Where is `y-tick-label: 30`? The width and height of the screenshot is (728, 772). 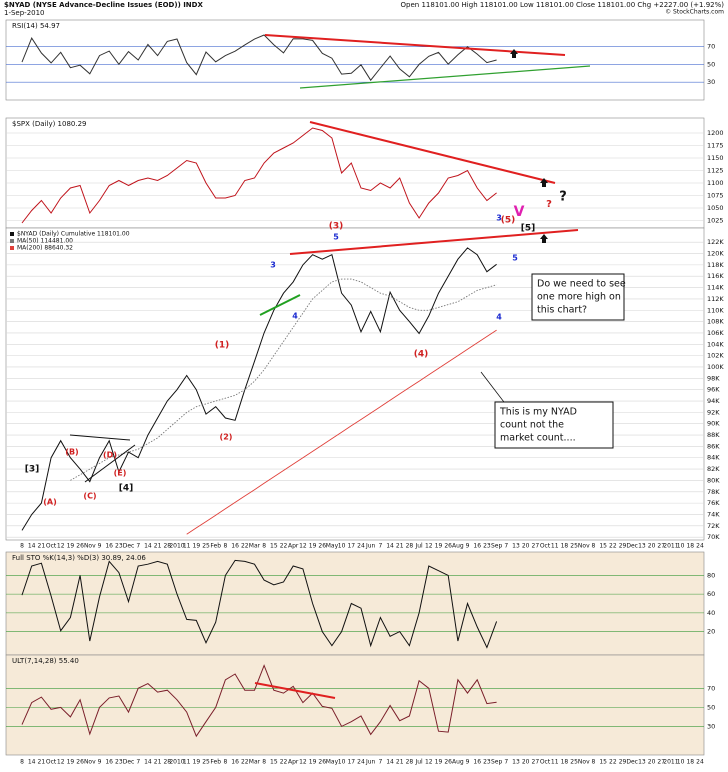 y-tick-label: 30 is located at coordinates (711, 82).